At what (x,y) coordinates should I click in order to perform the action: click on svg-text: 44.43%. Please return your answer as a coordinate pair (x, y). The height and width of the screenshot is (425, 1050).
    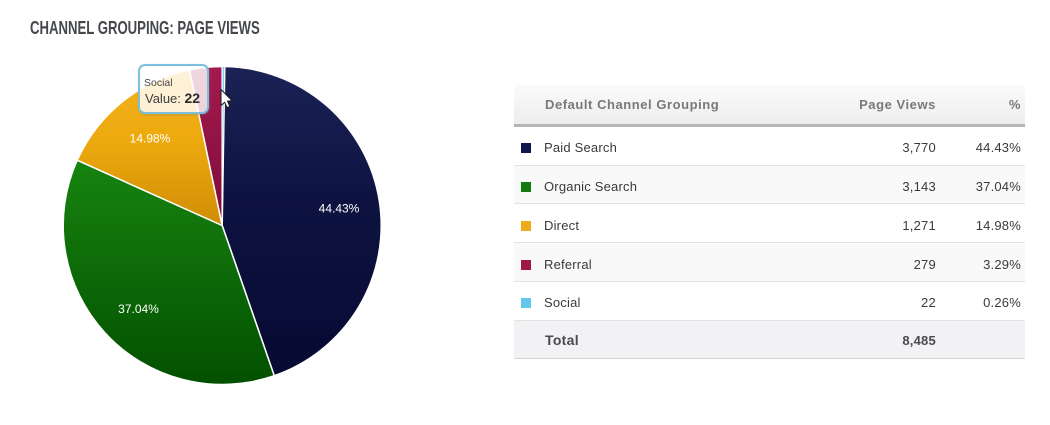
    Looking at the image, I should click on (339, 208).